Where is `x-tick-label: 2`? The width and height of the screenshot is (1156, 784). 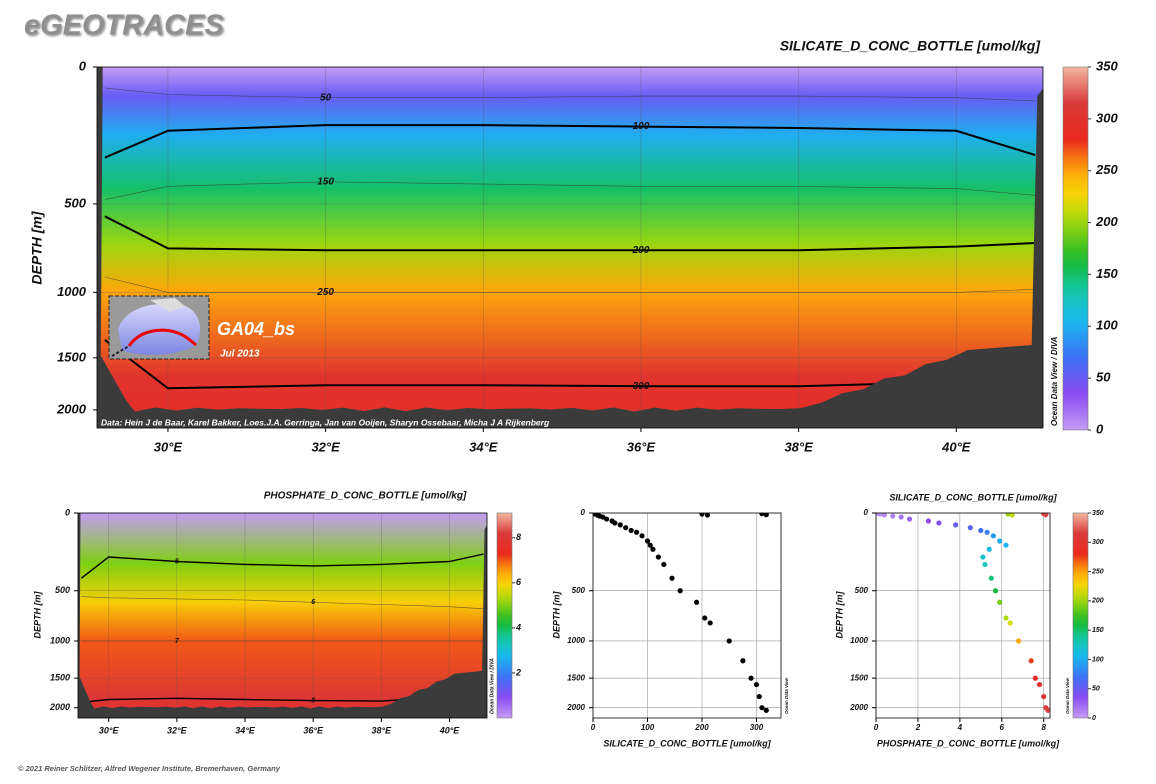
x-tick-label: 2 is located at coordinates (918, 727).